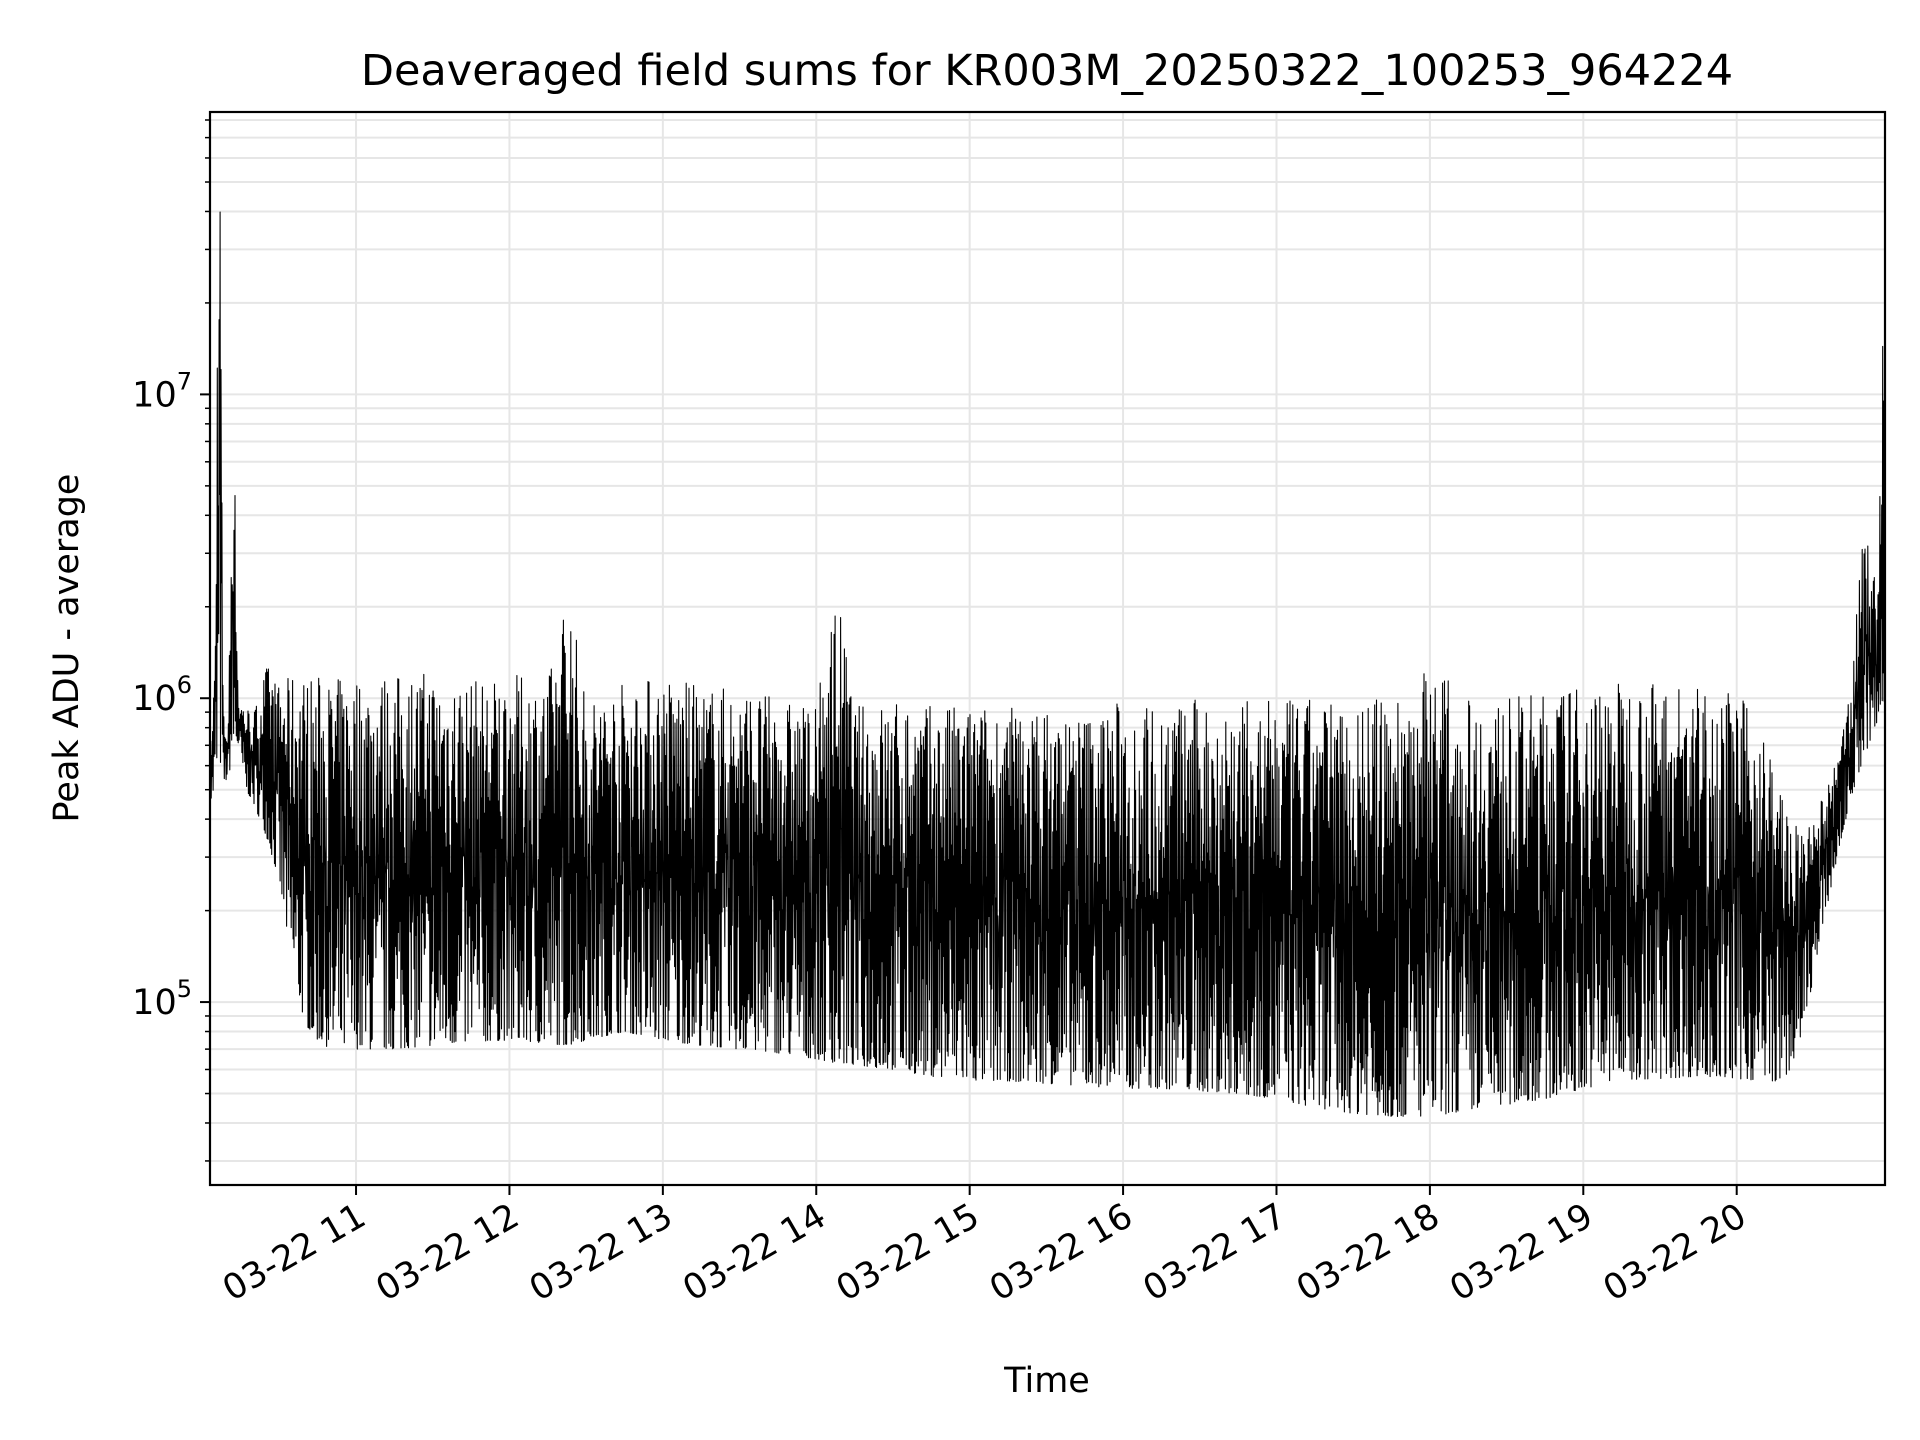 This screenshot has height=1440, width=1920. I want to click on y-tick-label: 10⁵, so click(162, 999).